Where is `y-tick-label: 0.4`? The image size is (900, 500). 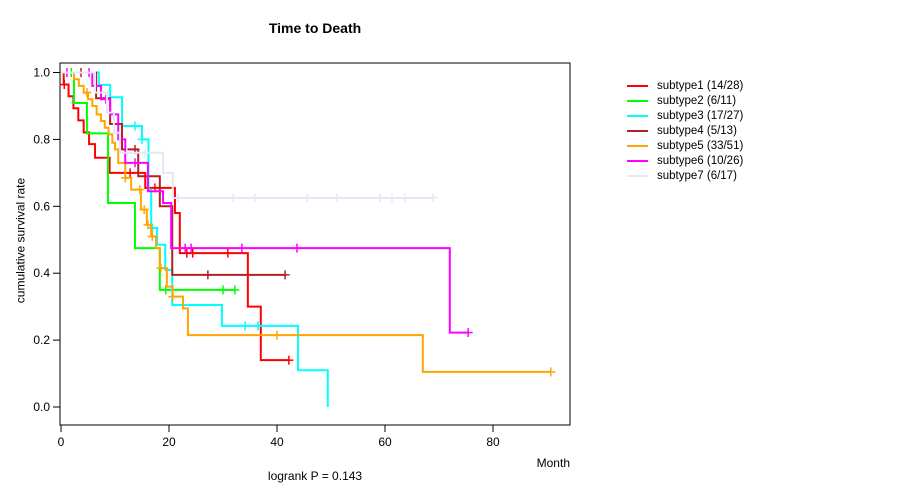 y-tick-label: 0.4 is located at coordinates (41, 273).